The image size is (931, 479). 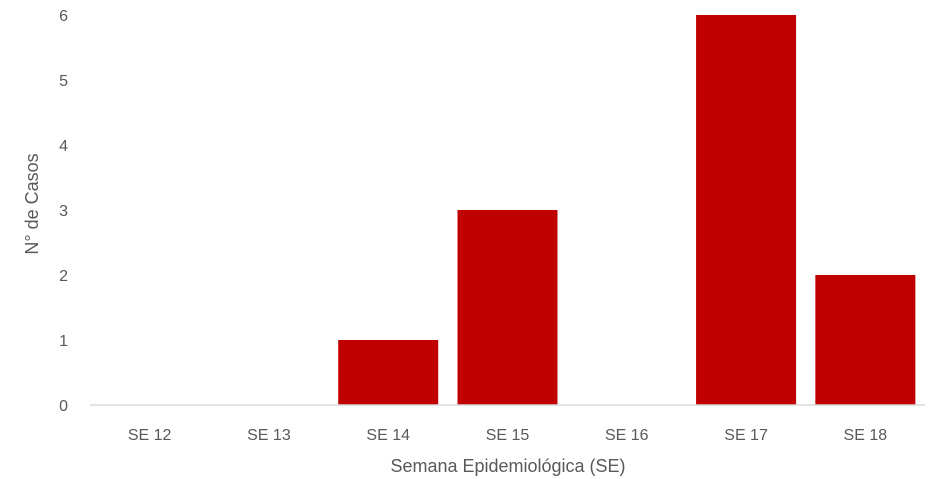 What do you see at coordinates (507, 466) in the screenshot?
I see `x-axis-title: Semana Epidemiológica (SE)` at bounding box center [507, 466].